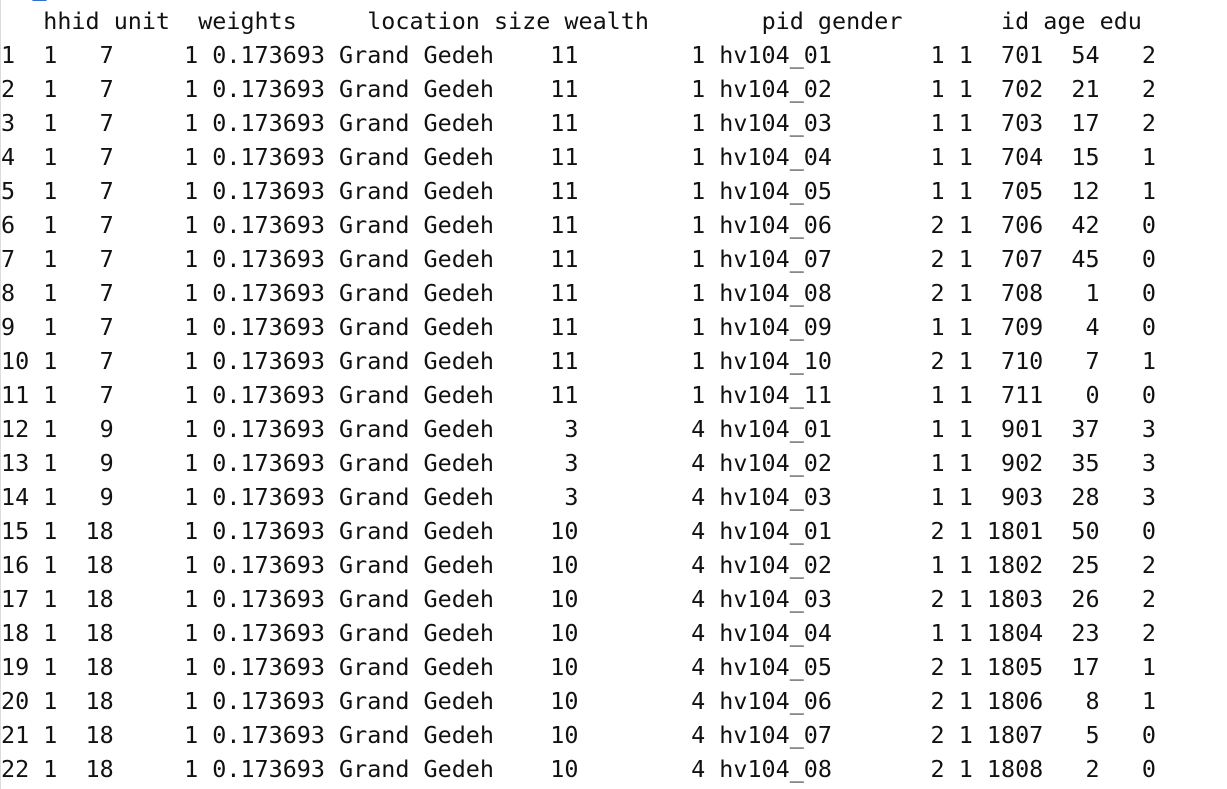 This screenshot has width=1227, height=789. I want to click on cell-age: 17, so click(1071, 123).